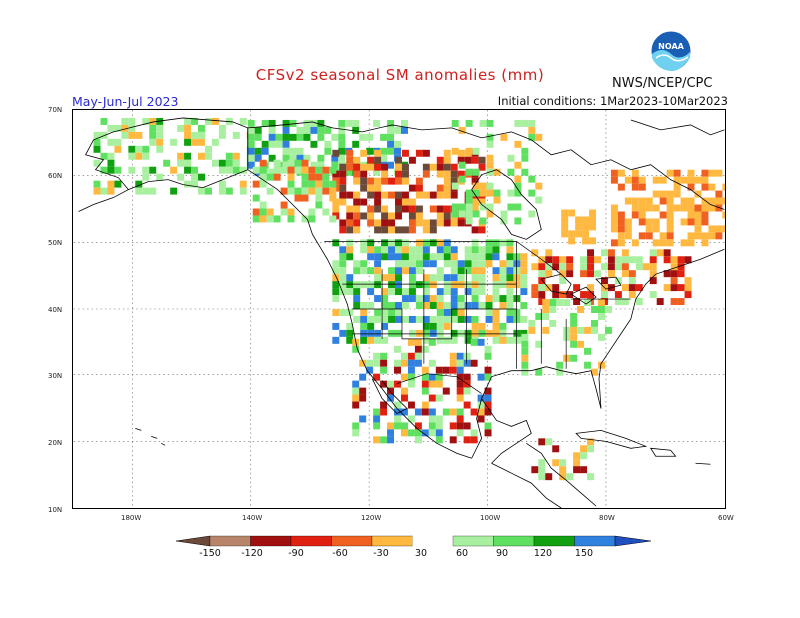 The width and height of the screenshot is (800, 618). Describe the element at coordinates (55, 376) in the screenshot. I see `lat-label: 30N` at that location.